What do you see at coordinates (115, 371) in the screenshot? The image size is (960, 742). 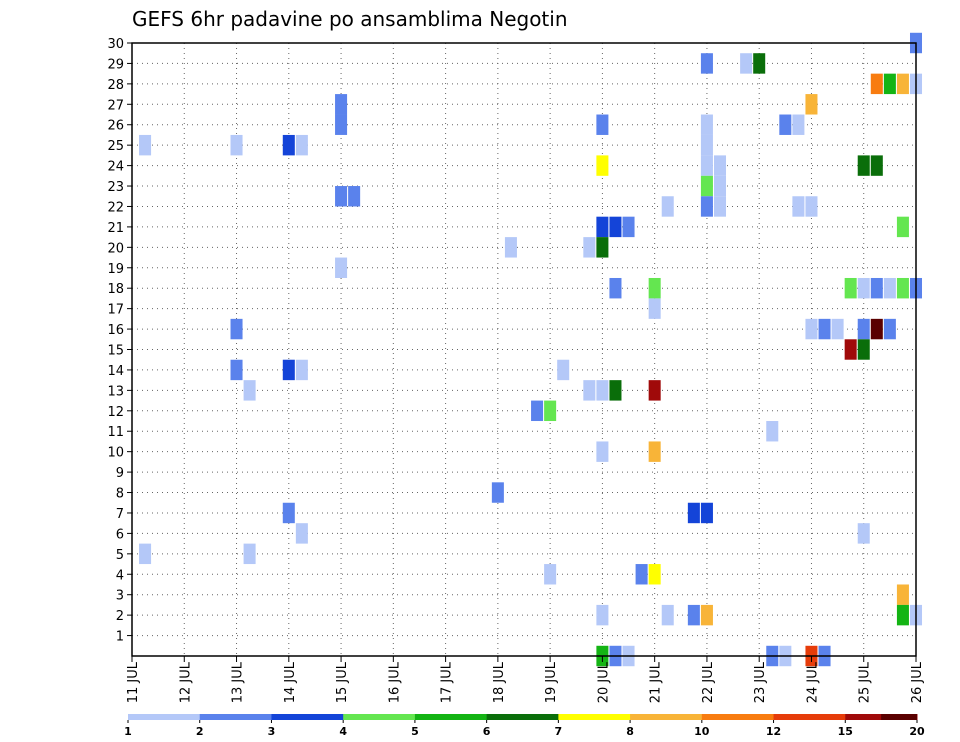 I see `y-tick-label: 14` at bounding box center [115, 371].